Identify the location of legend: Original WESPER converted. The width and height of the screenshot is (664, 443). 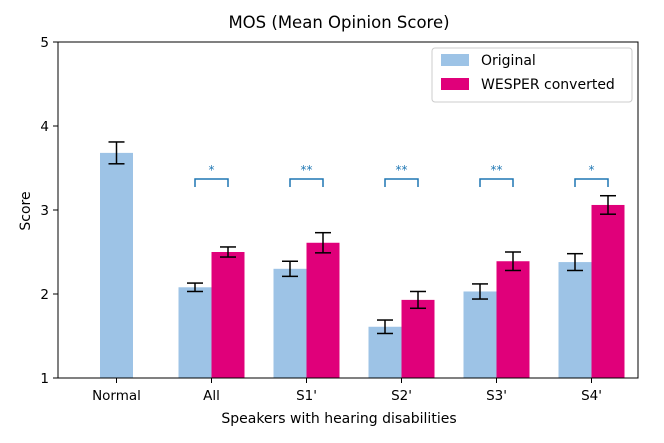
(532, 75).